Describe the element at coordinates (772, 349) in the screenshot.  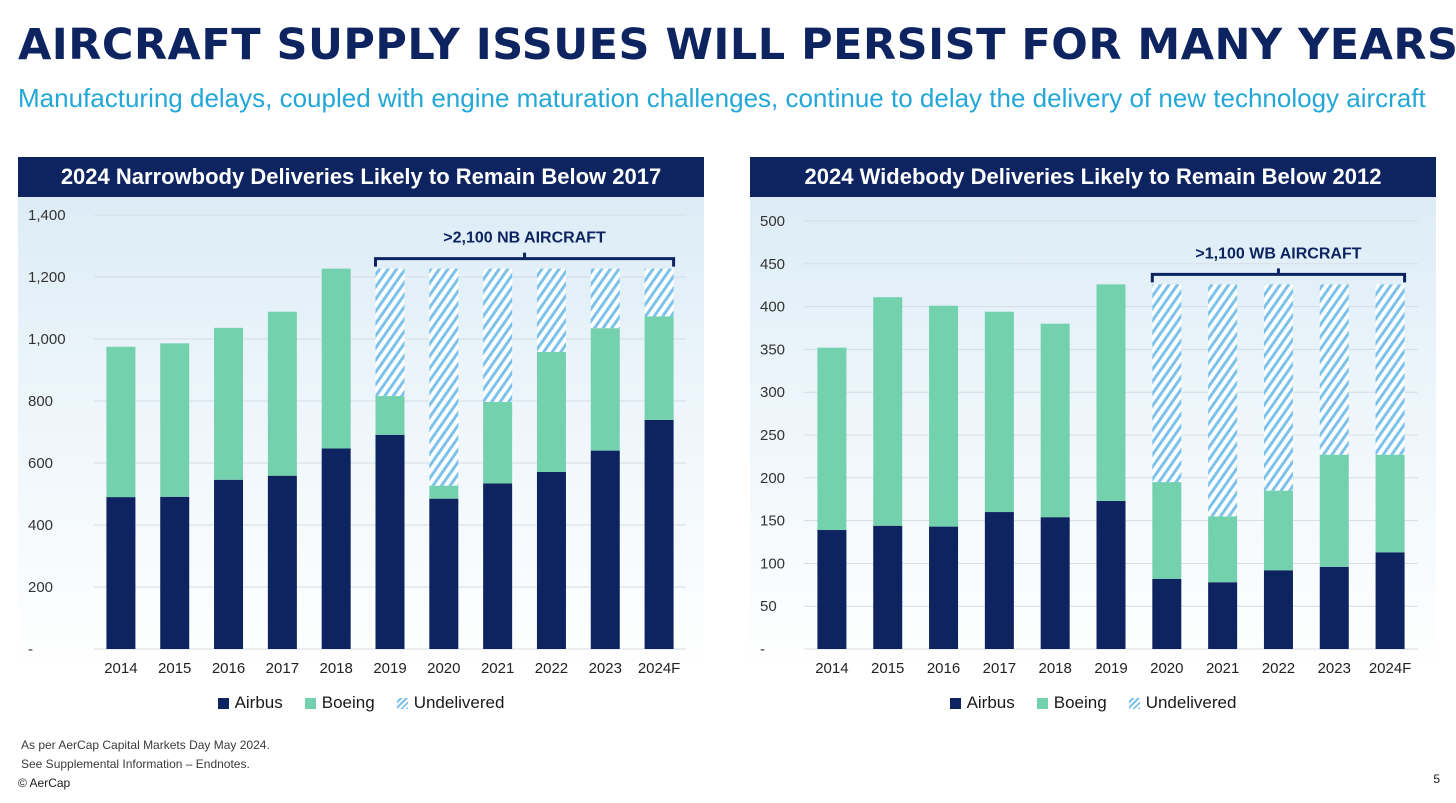
I see `y-tick-label: 350` at that location.